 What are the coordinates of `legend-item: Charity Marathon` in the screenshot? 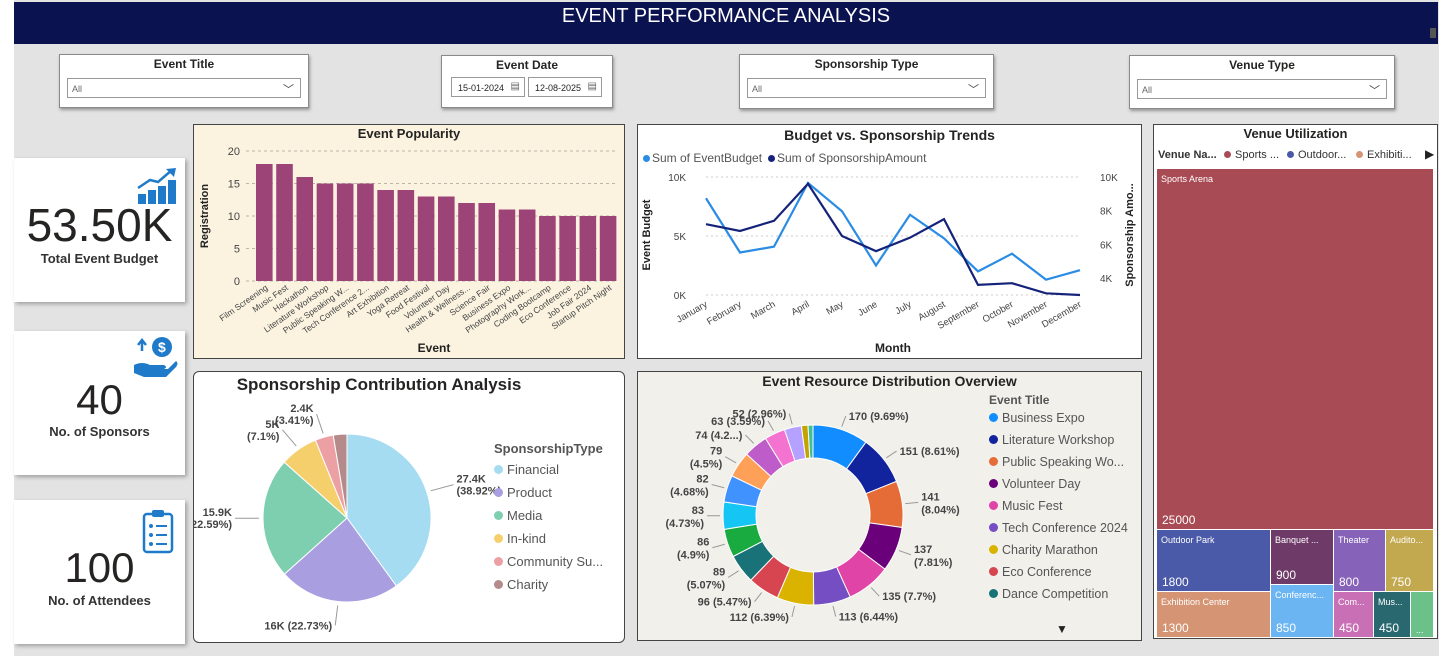 It's located at (1043, 550).